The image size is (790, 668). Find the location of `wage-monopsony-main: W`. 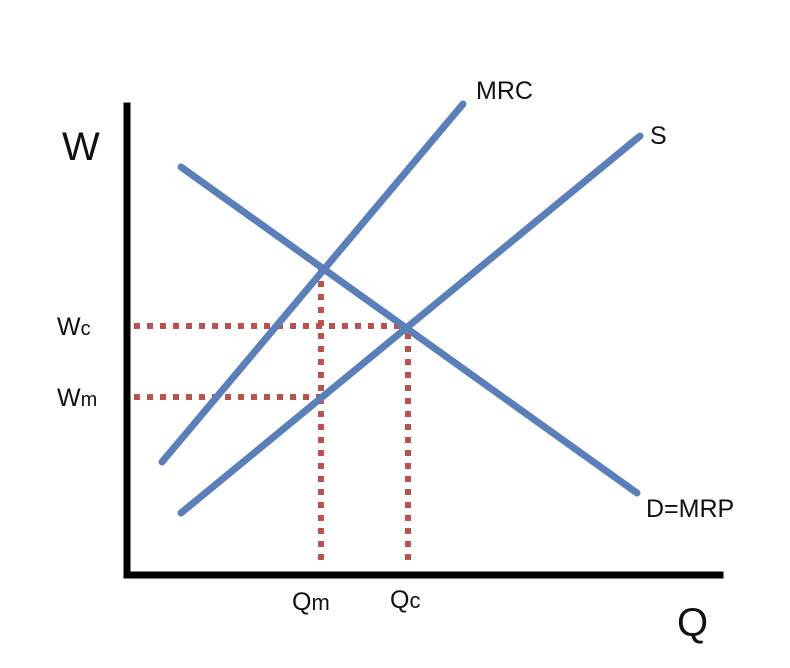

wage-monopsony-main: W is located at coordinates (69, 398).